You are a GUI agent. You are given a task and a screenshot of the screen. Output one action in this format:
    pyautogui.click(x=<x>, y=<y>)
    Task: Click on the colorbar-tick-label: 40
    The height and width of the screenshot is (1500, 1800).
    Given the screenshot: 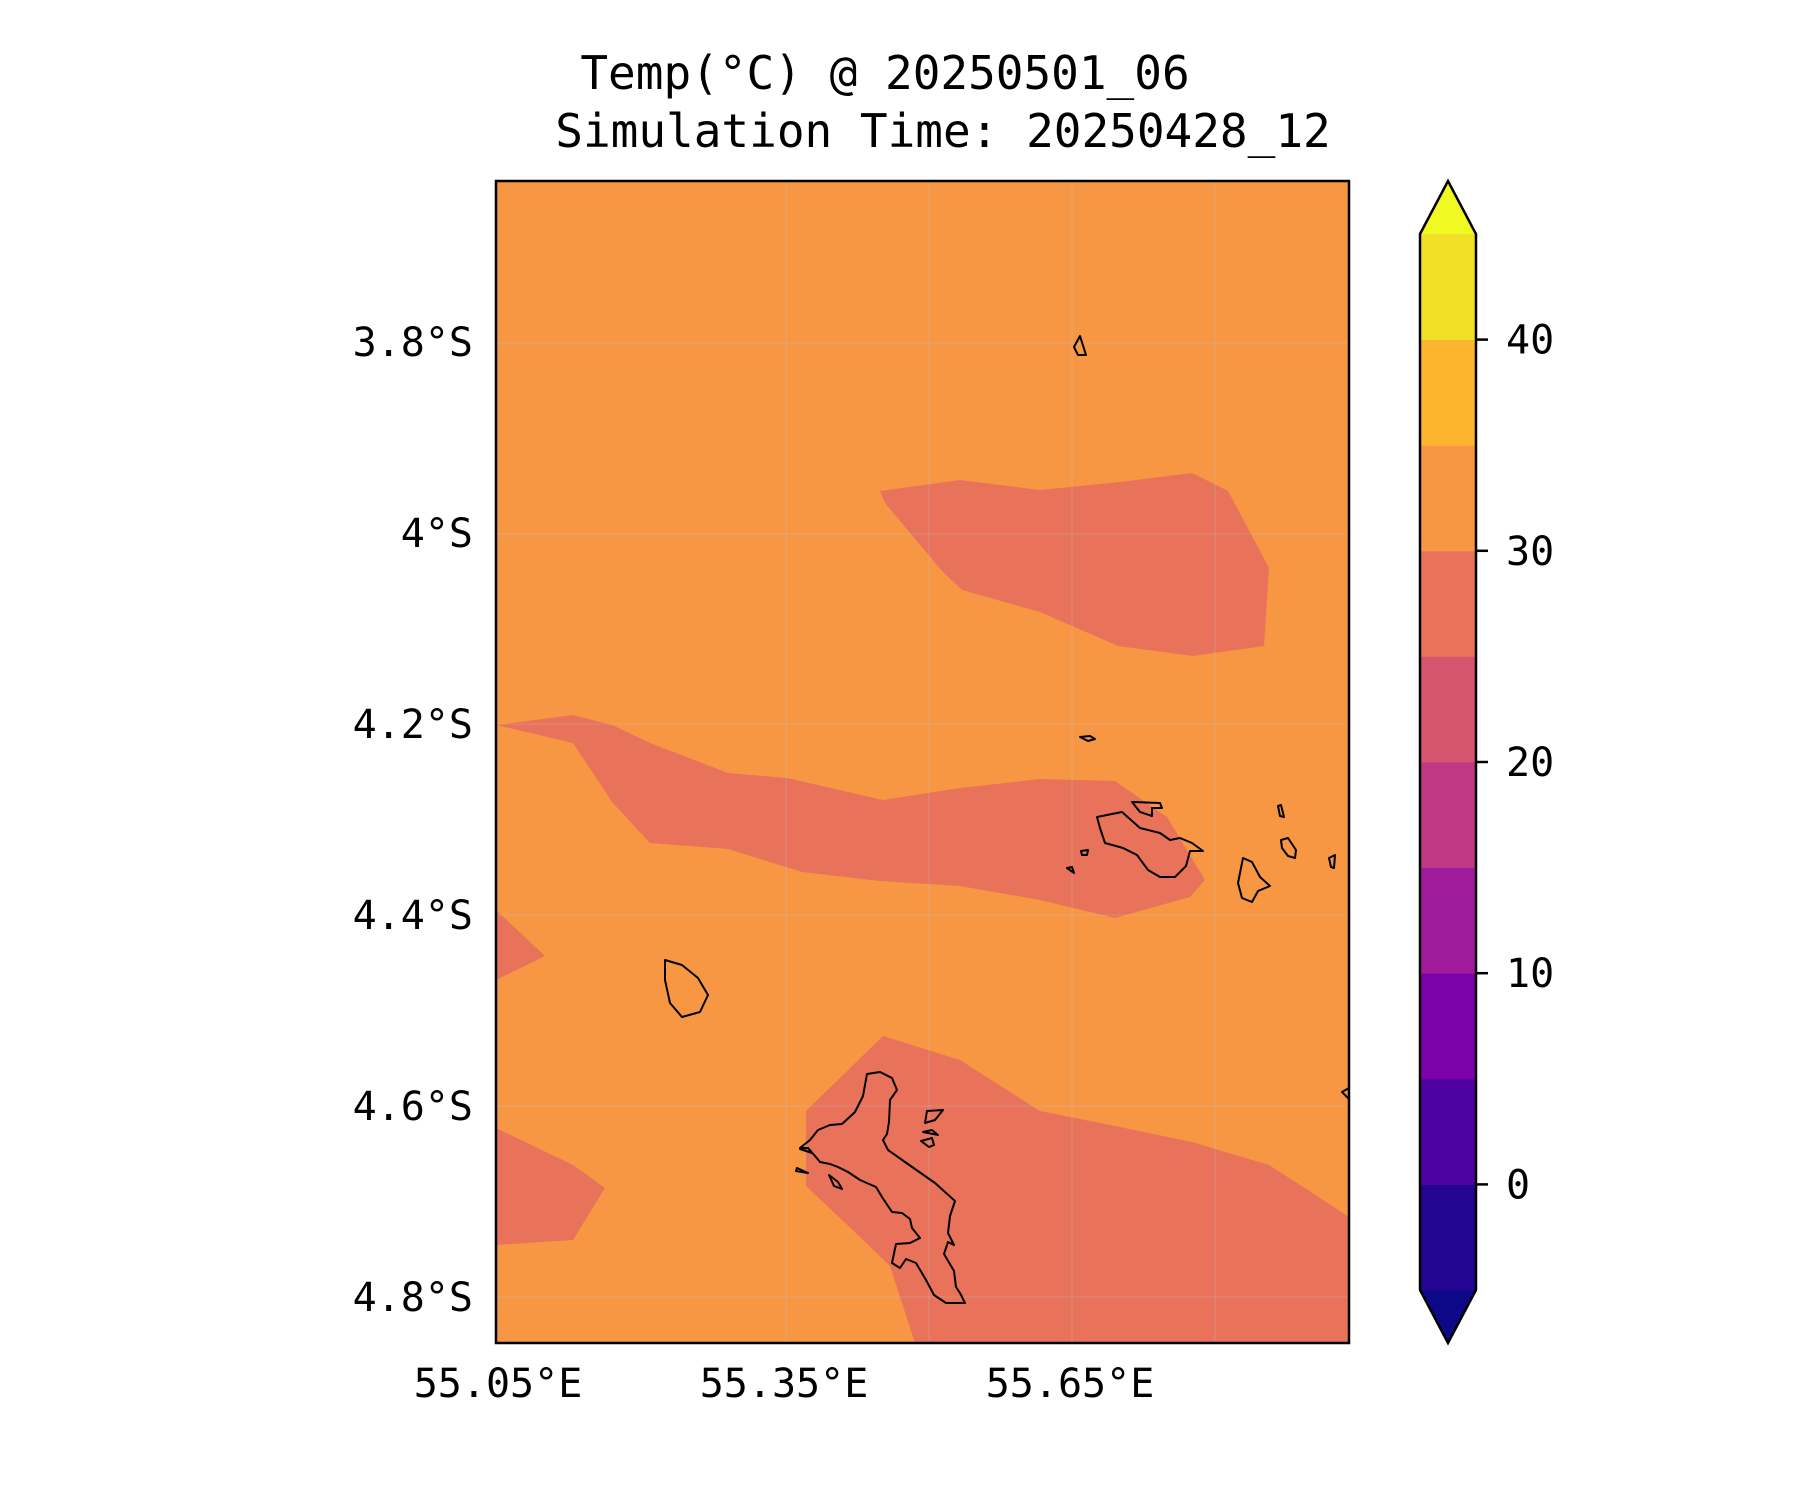 What is the action you would take?
    pyautogui.click(x=1530, y=341)
    